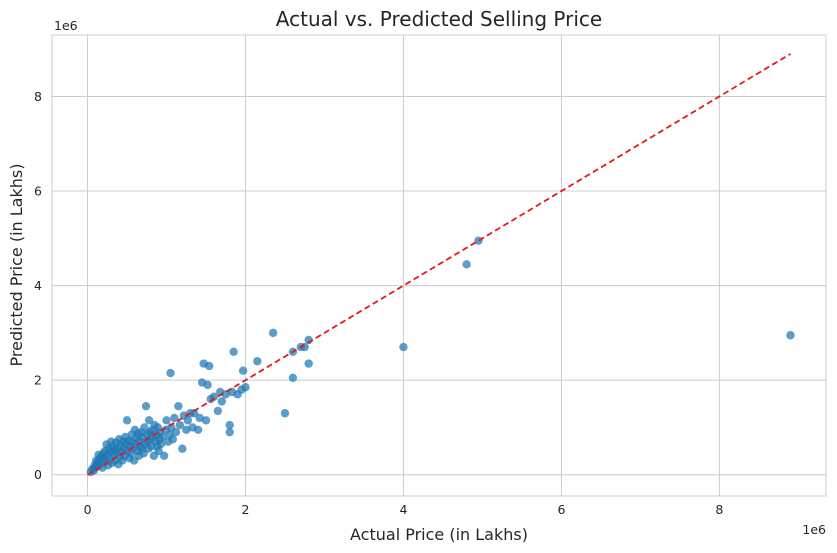  What do you see at coordinates (38, 285) in the screenshot?
I see `y-tick-label: 4` at bounding box center [38, 285].